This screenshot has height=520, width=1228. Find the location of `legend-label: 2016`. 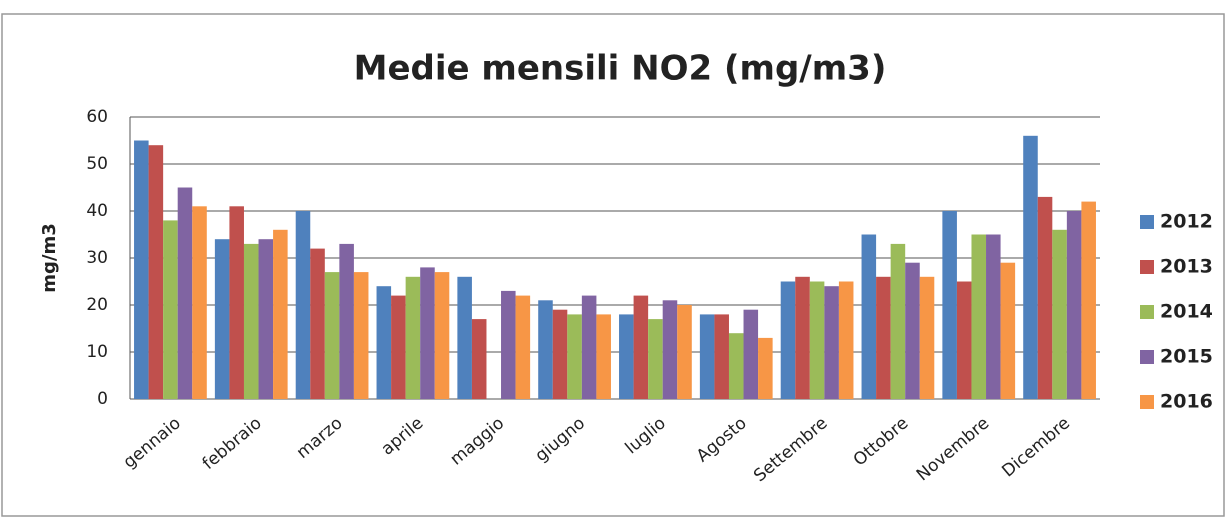

legend-label: 2016 is located at coordinates (1186, 402).